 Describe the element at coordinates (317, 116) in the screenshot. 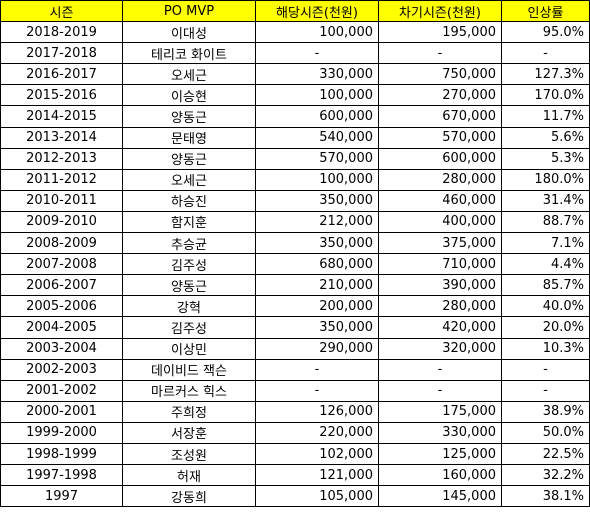

I see `current-salary-cell: 600,000` at that location.